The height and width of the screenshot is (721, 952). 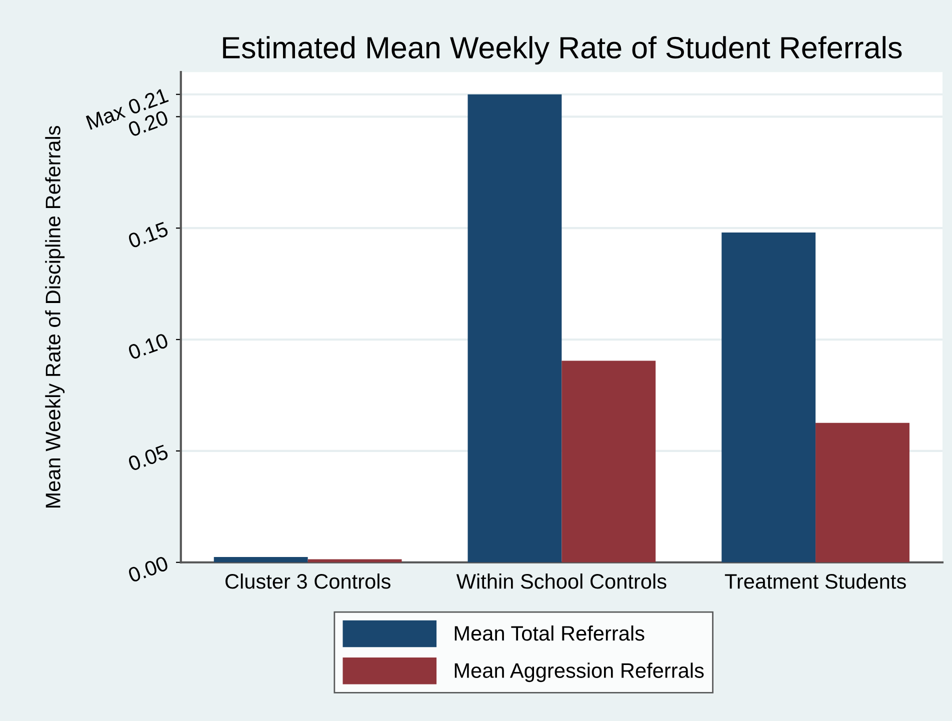 What do you see at coordinates (55, 317) in the screenshot?
I see `y-axis-title: Mean Weekly Rate of Discipline Referrals` at bounding box center [55, 317].